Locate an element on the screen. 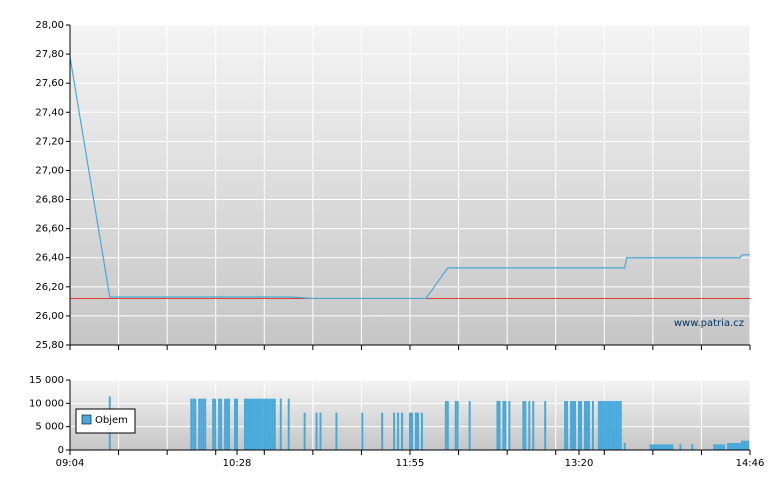  y-tick-label: 15 000 is located at coordinates (46, 380).